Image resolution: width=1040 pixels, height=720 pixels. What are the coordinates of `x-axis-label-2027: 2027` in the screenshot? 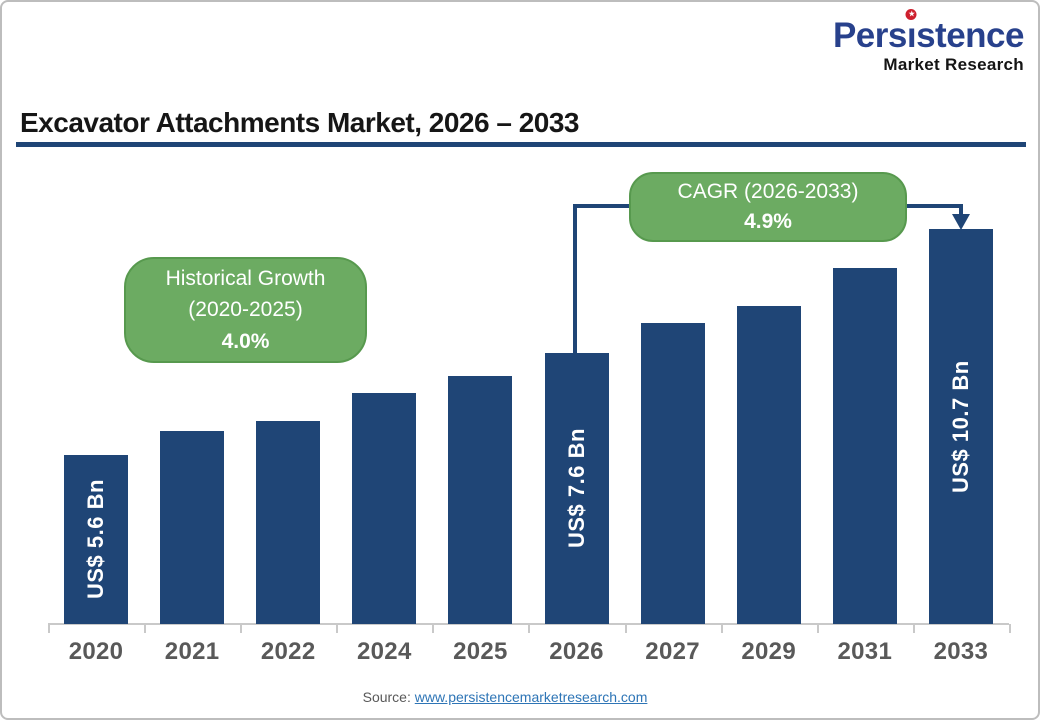 It's located at (672, 651).